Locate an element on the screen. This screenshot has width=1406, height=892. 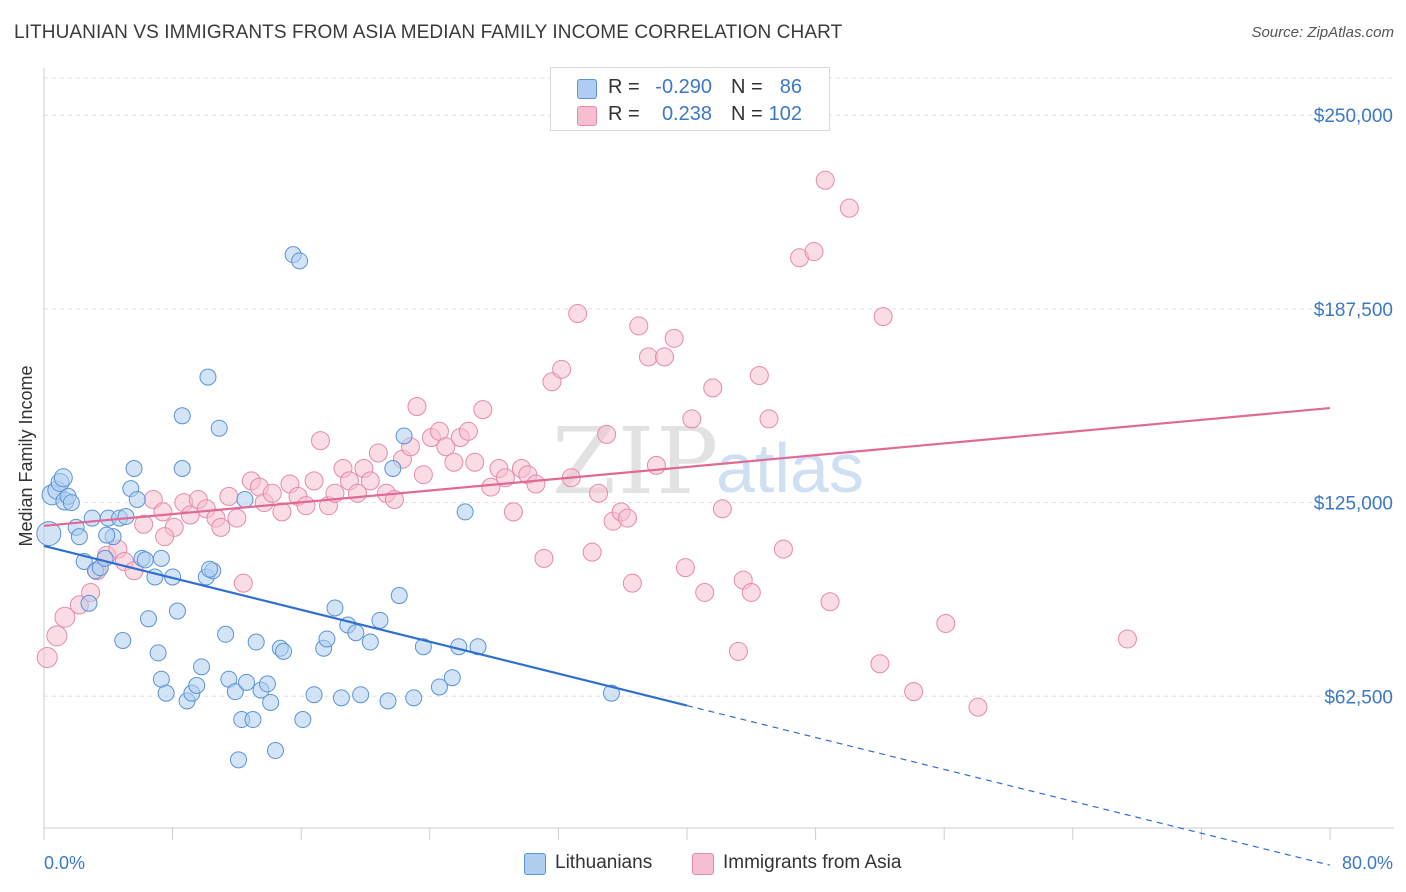
watermark-atlas: atlas is located at coordinates (790, 468).